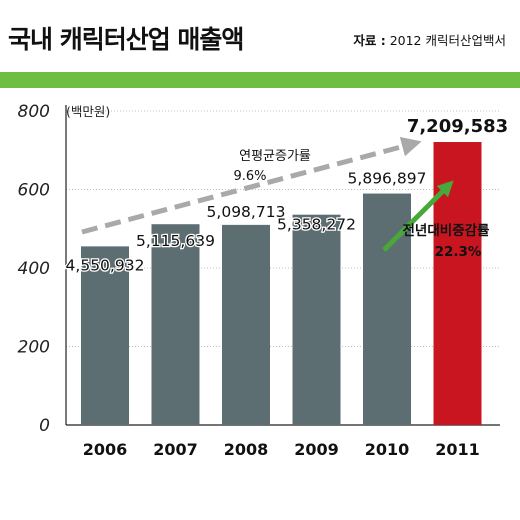  What do you see at coordinates (34, 112) in the screenshot?
I see `y-tick-label: 800` at bounding box center [34, 112].